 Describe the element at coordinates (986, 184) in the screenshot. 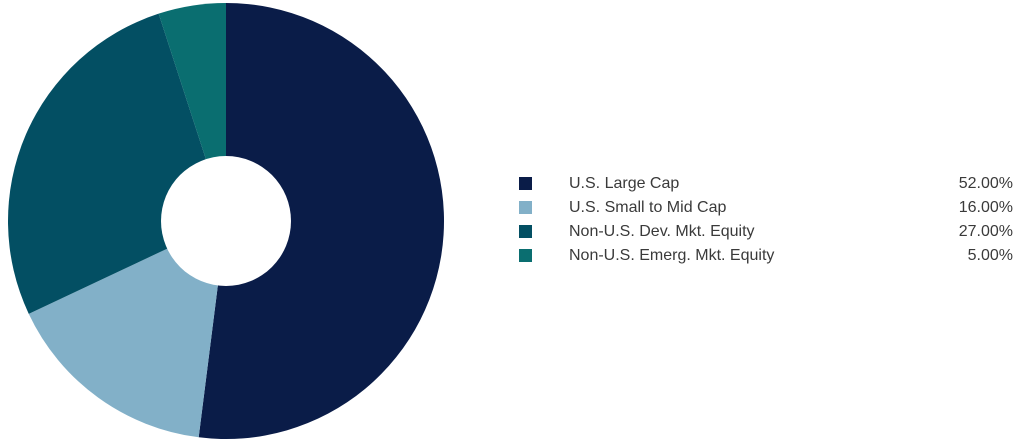

I see `legend-value: 52.00%` at that location.